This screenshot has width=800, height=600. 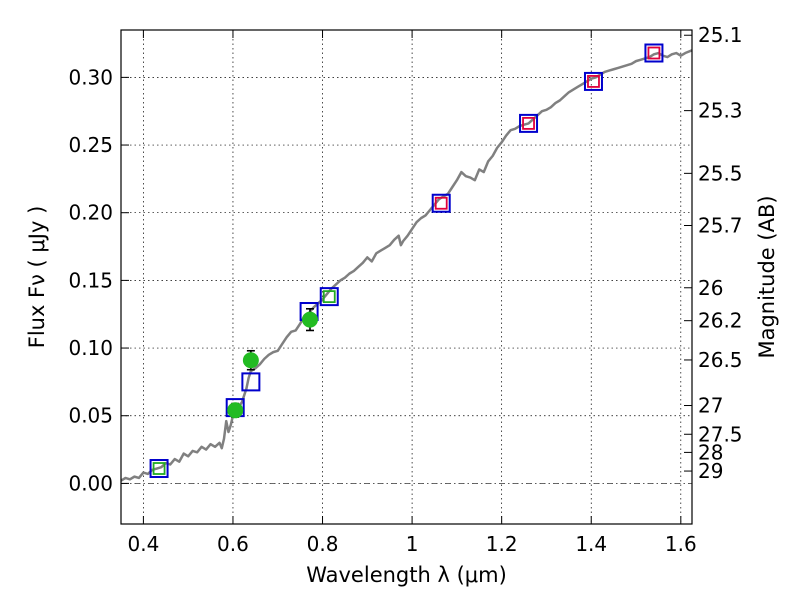 I want to click on right-tick-label: 26, so click(x=710, y=288).